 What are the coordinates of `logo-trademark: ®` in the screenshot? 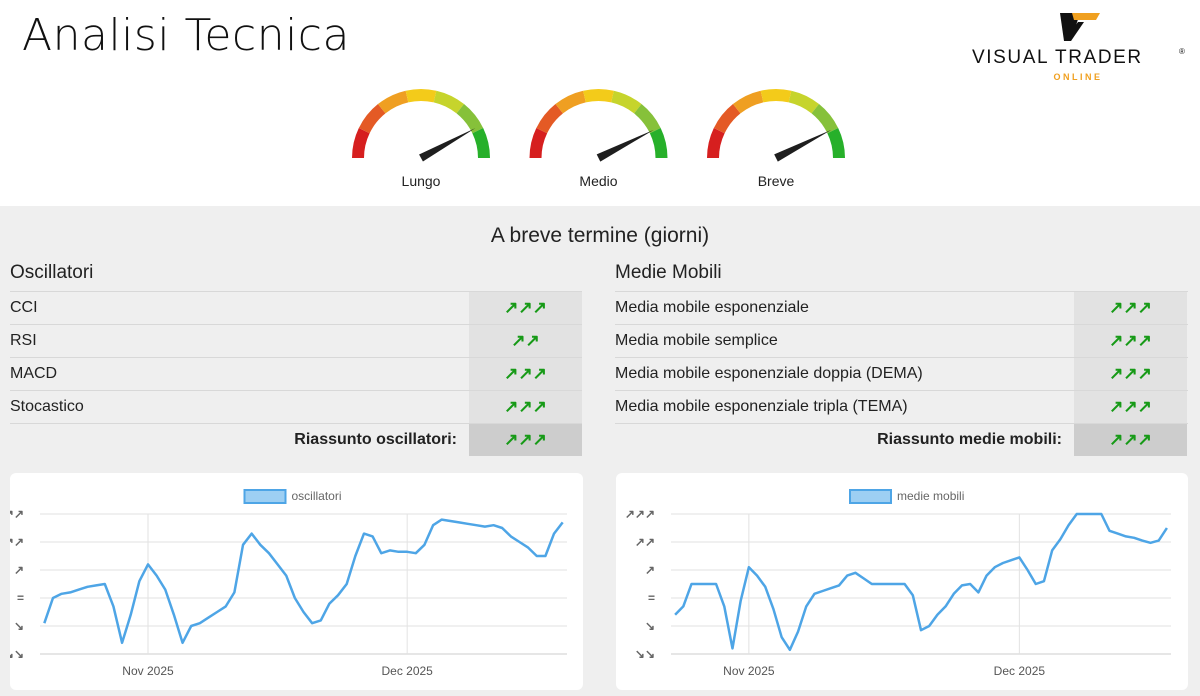 It's located at (1182, 51).